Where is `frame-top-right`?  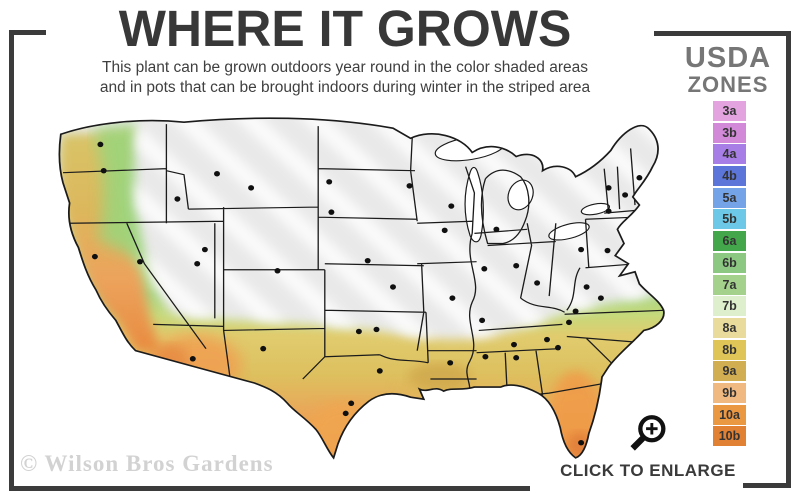 frame-top-right is located at coordinates (722, 33).